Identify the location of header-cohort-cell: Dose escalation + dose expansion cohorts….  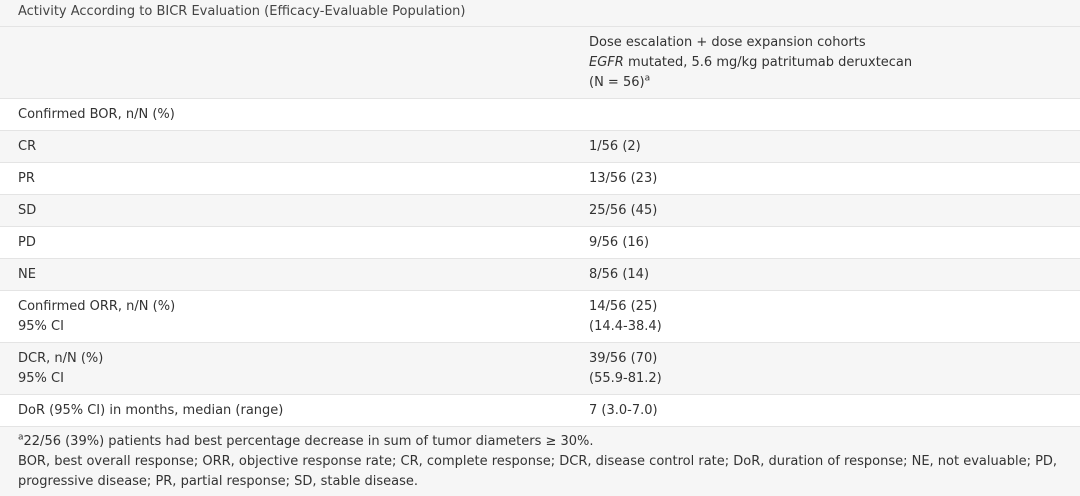
(825, 63).